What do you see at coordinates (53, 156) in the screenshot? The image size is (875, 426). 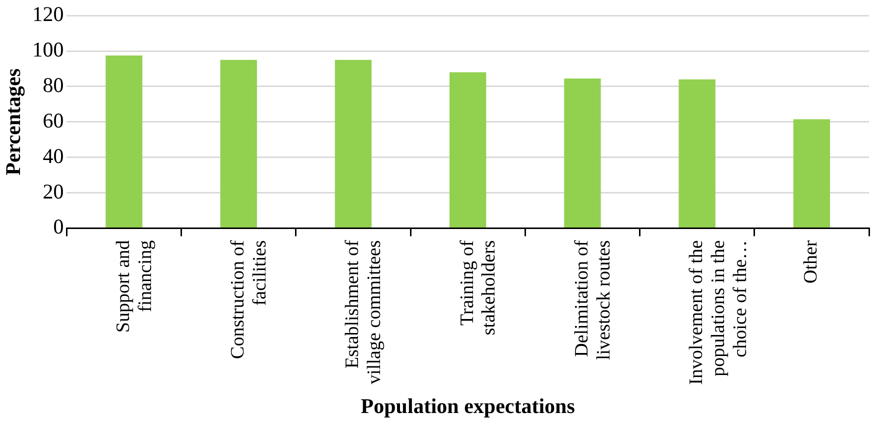 I see `y-tick-label: 40` at bounding box center [53, 156].